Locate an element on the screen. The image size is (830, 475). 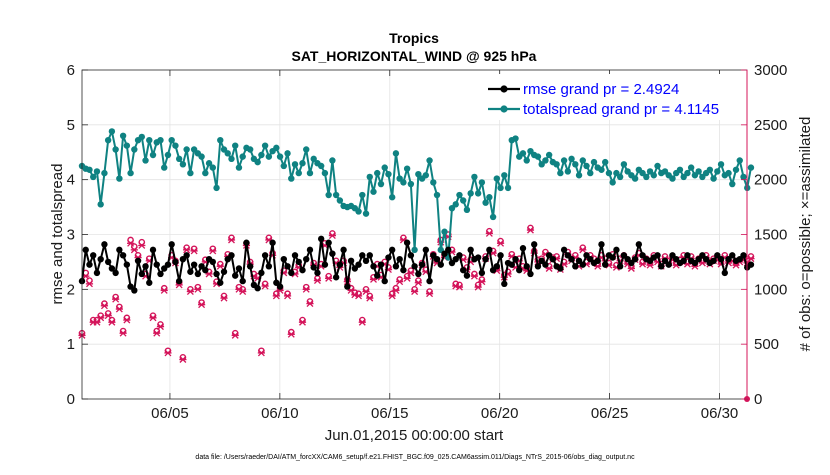
legend-marker-totalspread is located at coordinates (504, 109).